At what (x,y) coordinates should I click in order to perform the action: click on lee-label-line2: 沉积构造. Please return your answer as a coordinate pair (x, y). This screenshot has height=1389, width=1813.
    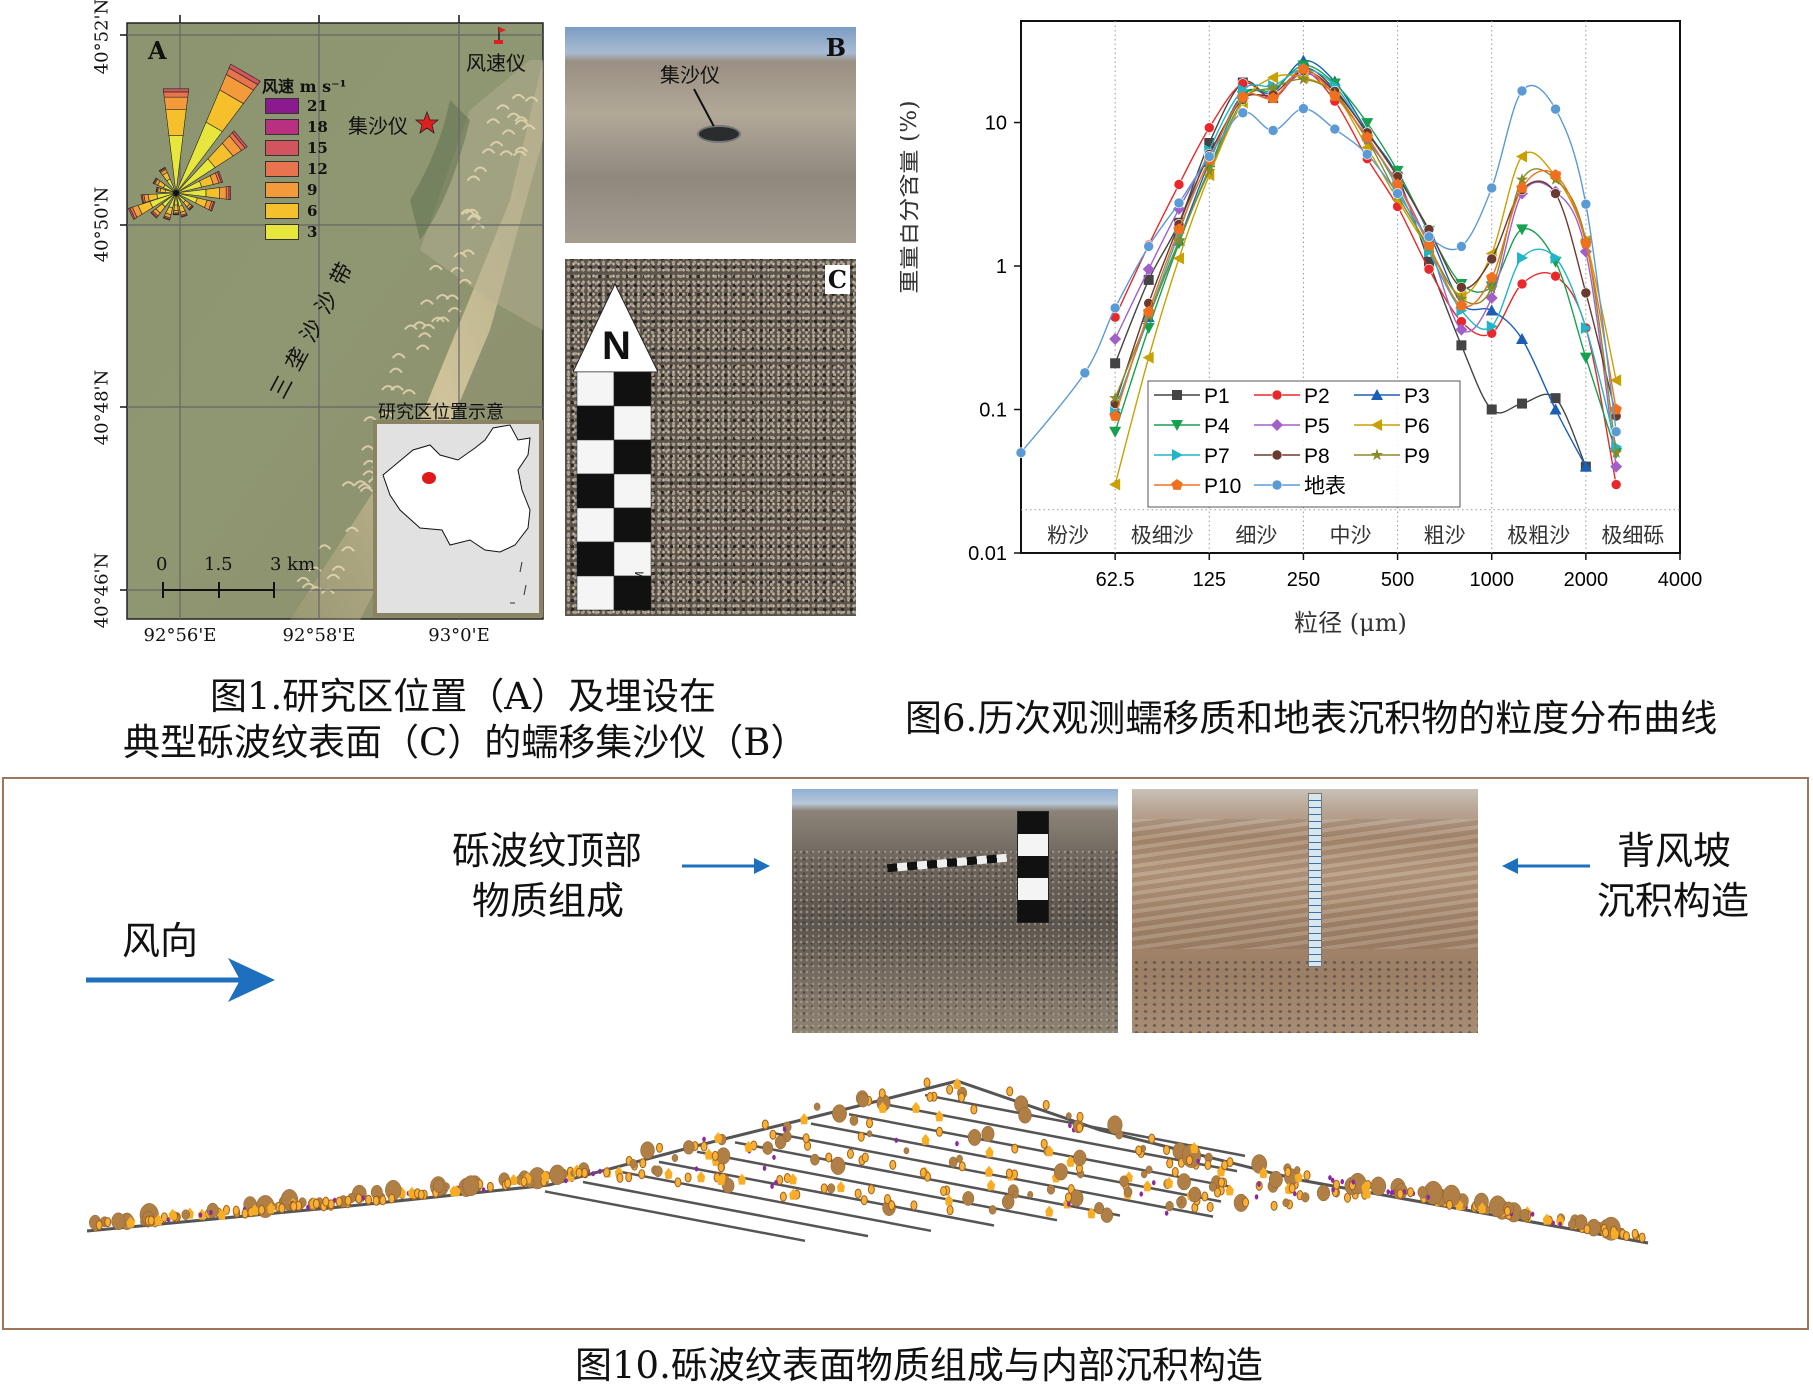
    Looking at the image, I should click on (1673, 901).